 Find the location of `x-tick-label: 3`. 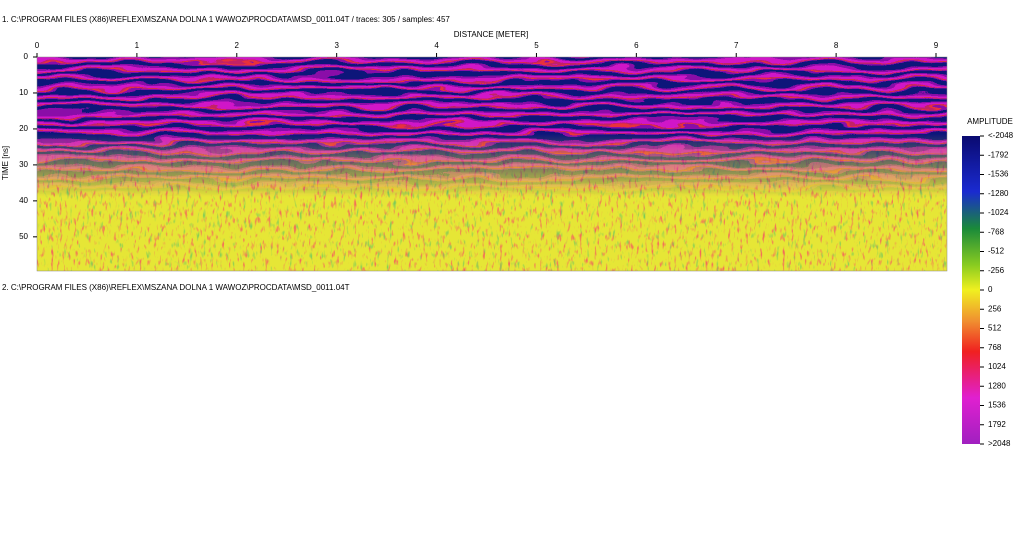

x-tick-label: 3 is located at coordinates (336, 45).